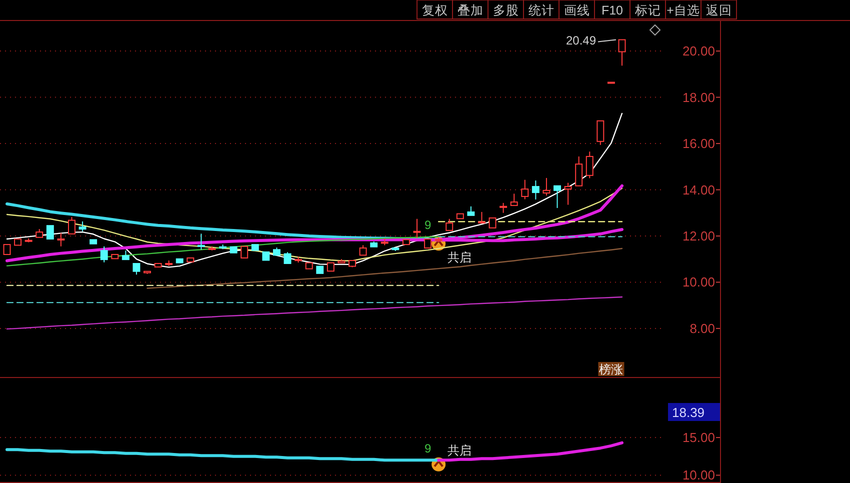 The width and height of the screenshot is (850, 483). What do you see at coordinates (611, 369) in the screenshot?
I see `annotation: 榜涨` at bounding box center [611, 369].